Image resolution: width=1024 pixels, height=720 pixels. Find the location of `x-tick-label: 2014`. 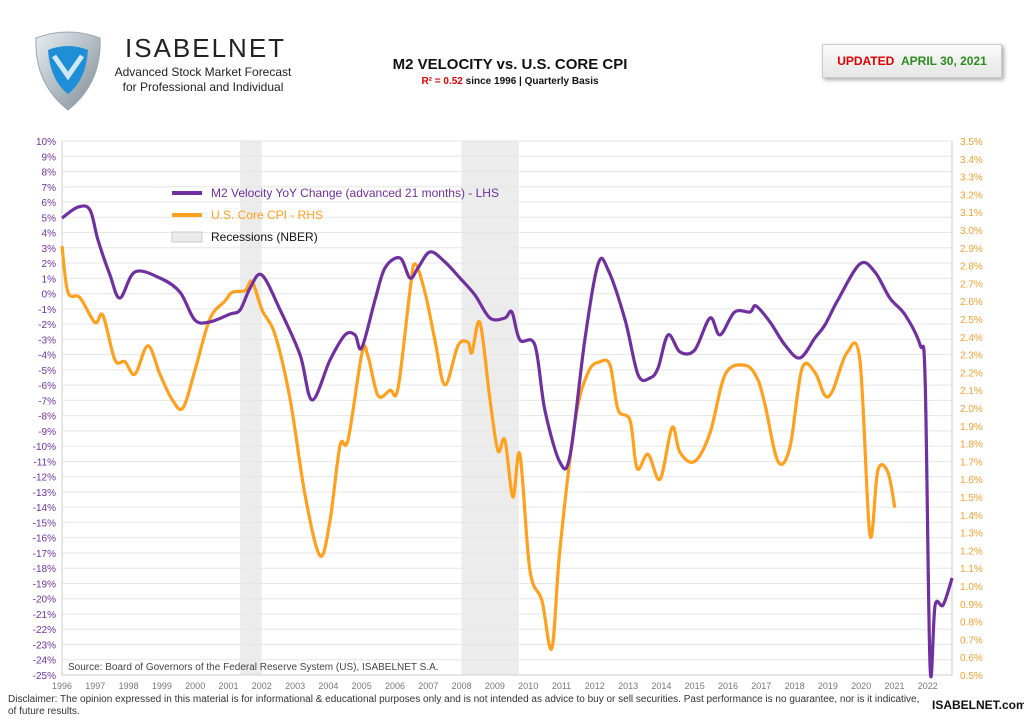

x-tick-label: 2014 is located at coordinates (661, 686).